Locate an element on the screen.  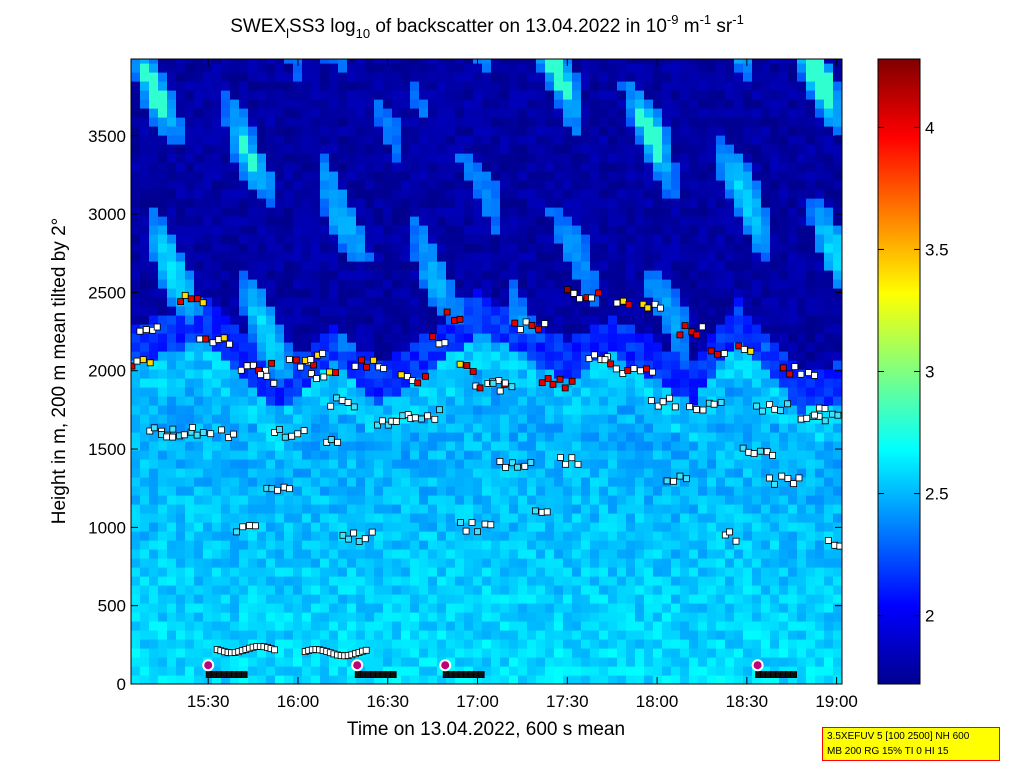
field-cell-2093 is located at coordinates (397, 113).